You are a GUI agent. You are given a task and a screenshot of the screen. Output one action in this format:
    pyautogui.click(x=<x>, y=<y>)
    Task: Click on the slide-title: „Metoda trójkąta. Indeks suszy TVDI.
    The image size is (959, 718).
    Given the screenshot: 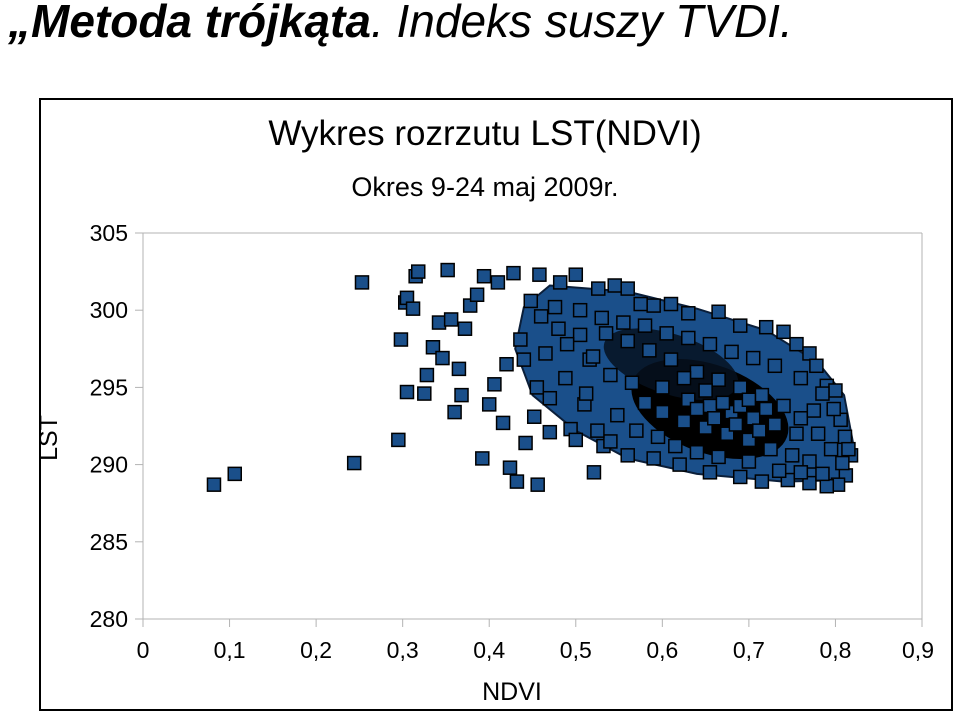 What is the action you would take?
    pyautogui.click(x=400, y=24)
    